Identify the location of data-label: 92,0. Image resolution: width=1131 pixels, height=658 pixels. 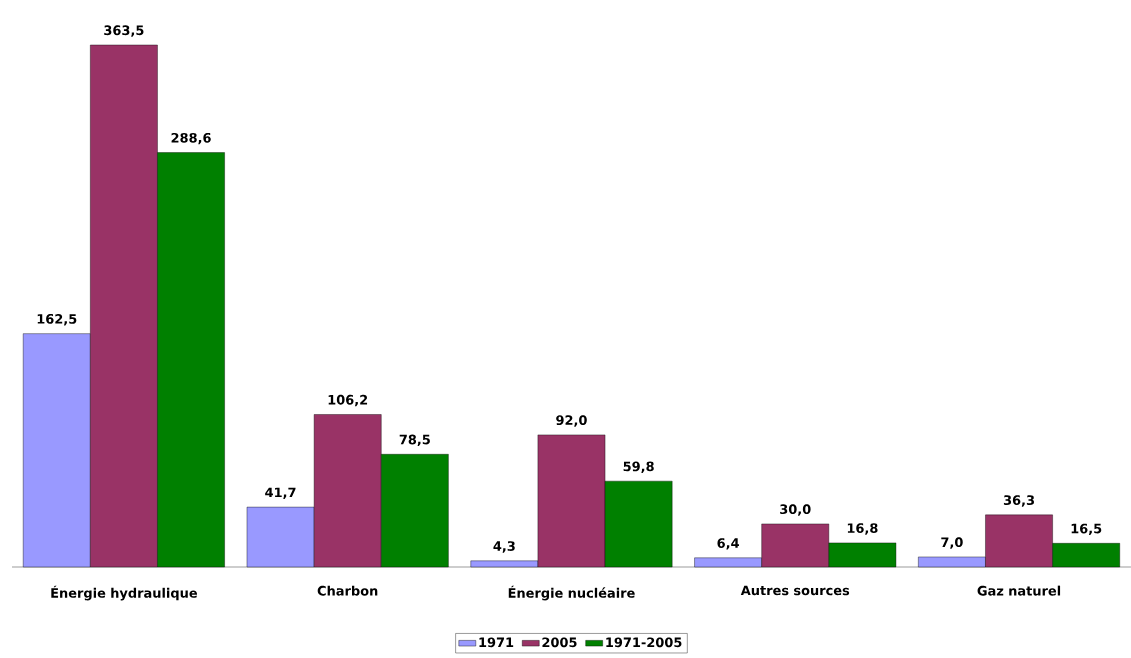
(571, 421).